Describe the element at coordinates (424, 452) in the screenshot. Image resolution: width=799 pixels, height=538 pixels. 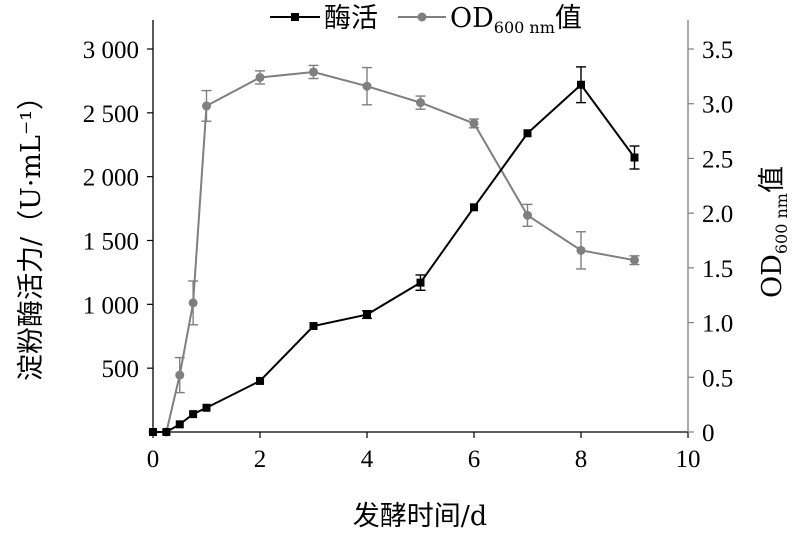
I see `x-axis-ticks: 0 2 4 6 8 10` at that location.